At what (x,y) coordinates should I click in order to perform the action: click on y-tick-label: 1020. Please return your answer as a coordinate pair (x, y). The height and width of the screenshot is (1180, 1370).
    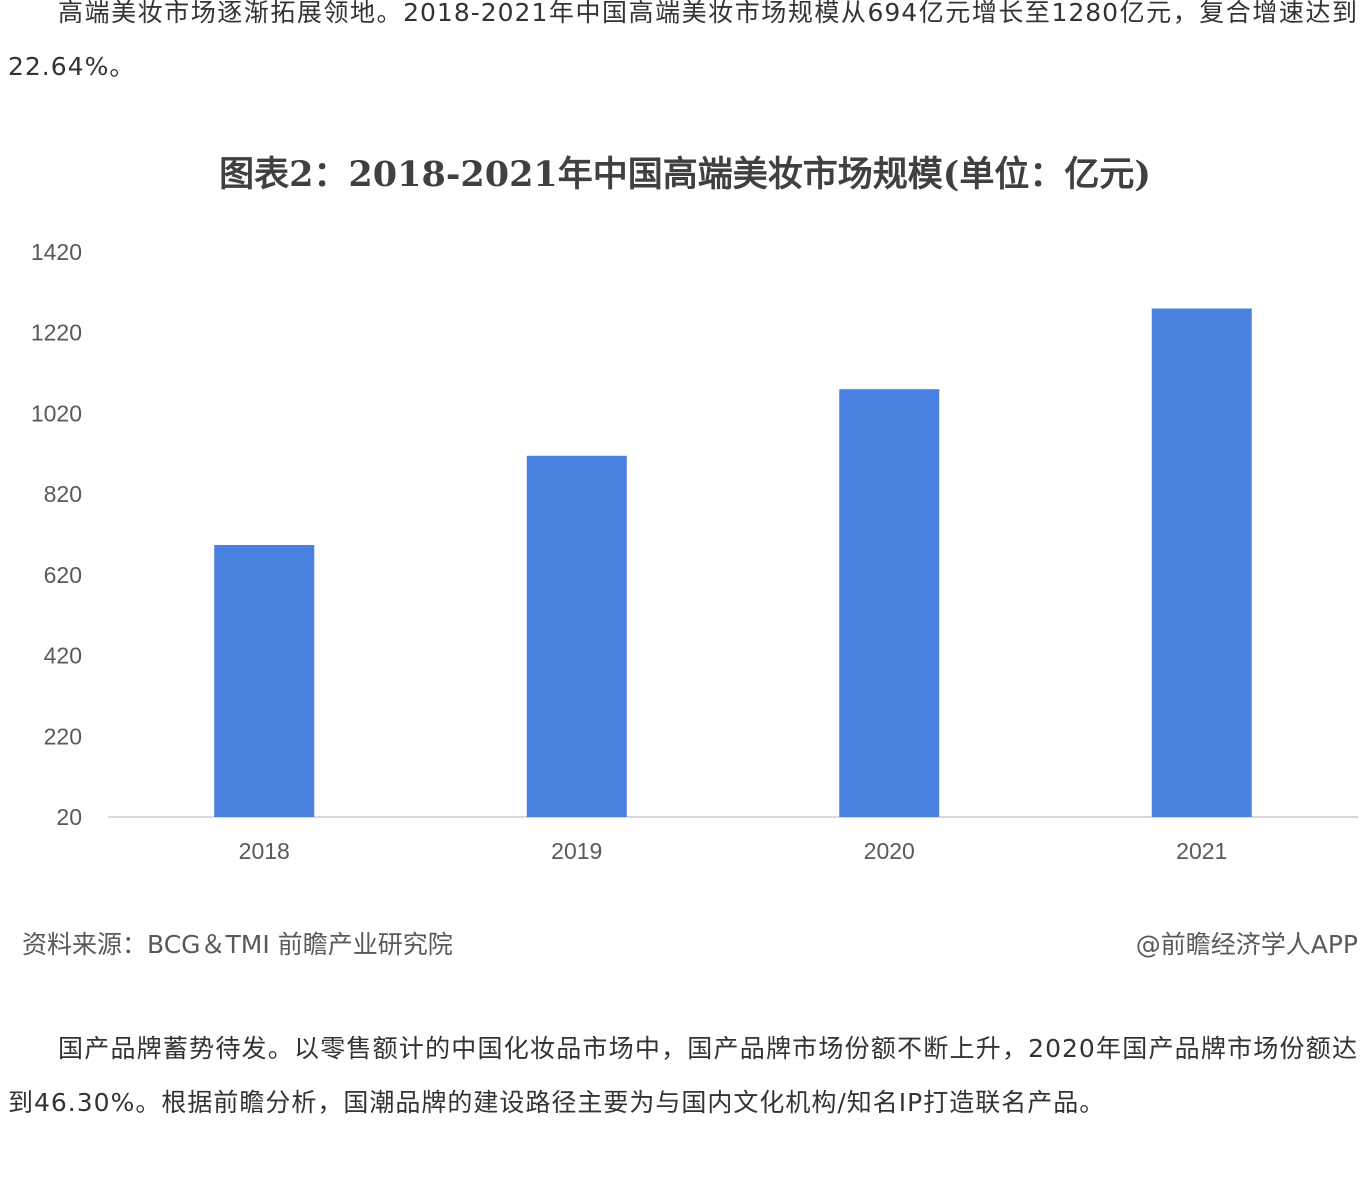
    Looking at the image, I should click on (56, 413).